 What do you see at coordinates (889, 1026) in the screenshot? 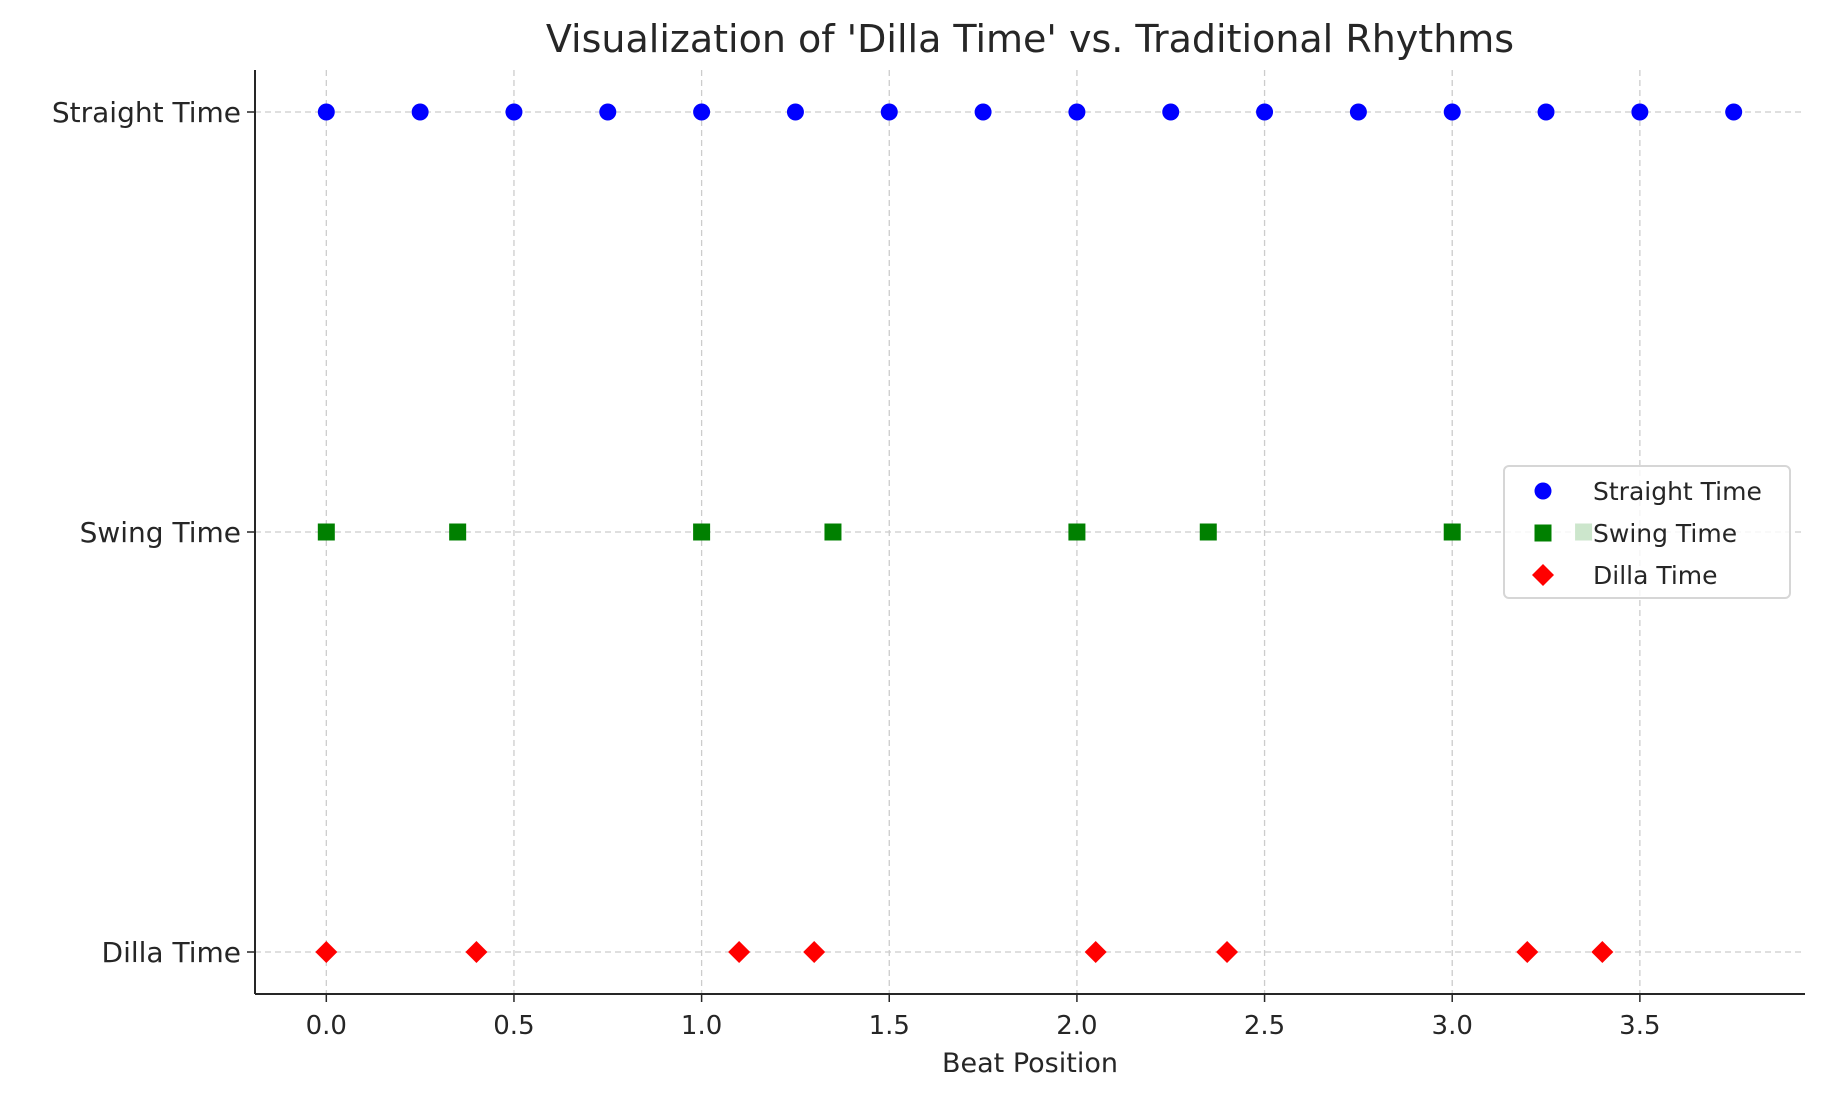
I see `x-tick-label: 1.5` at bounding box center [889, 1026].